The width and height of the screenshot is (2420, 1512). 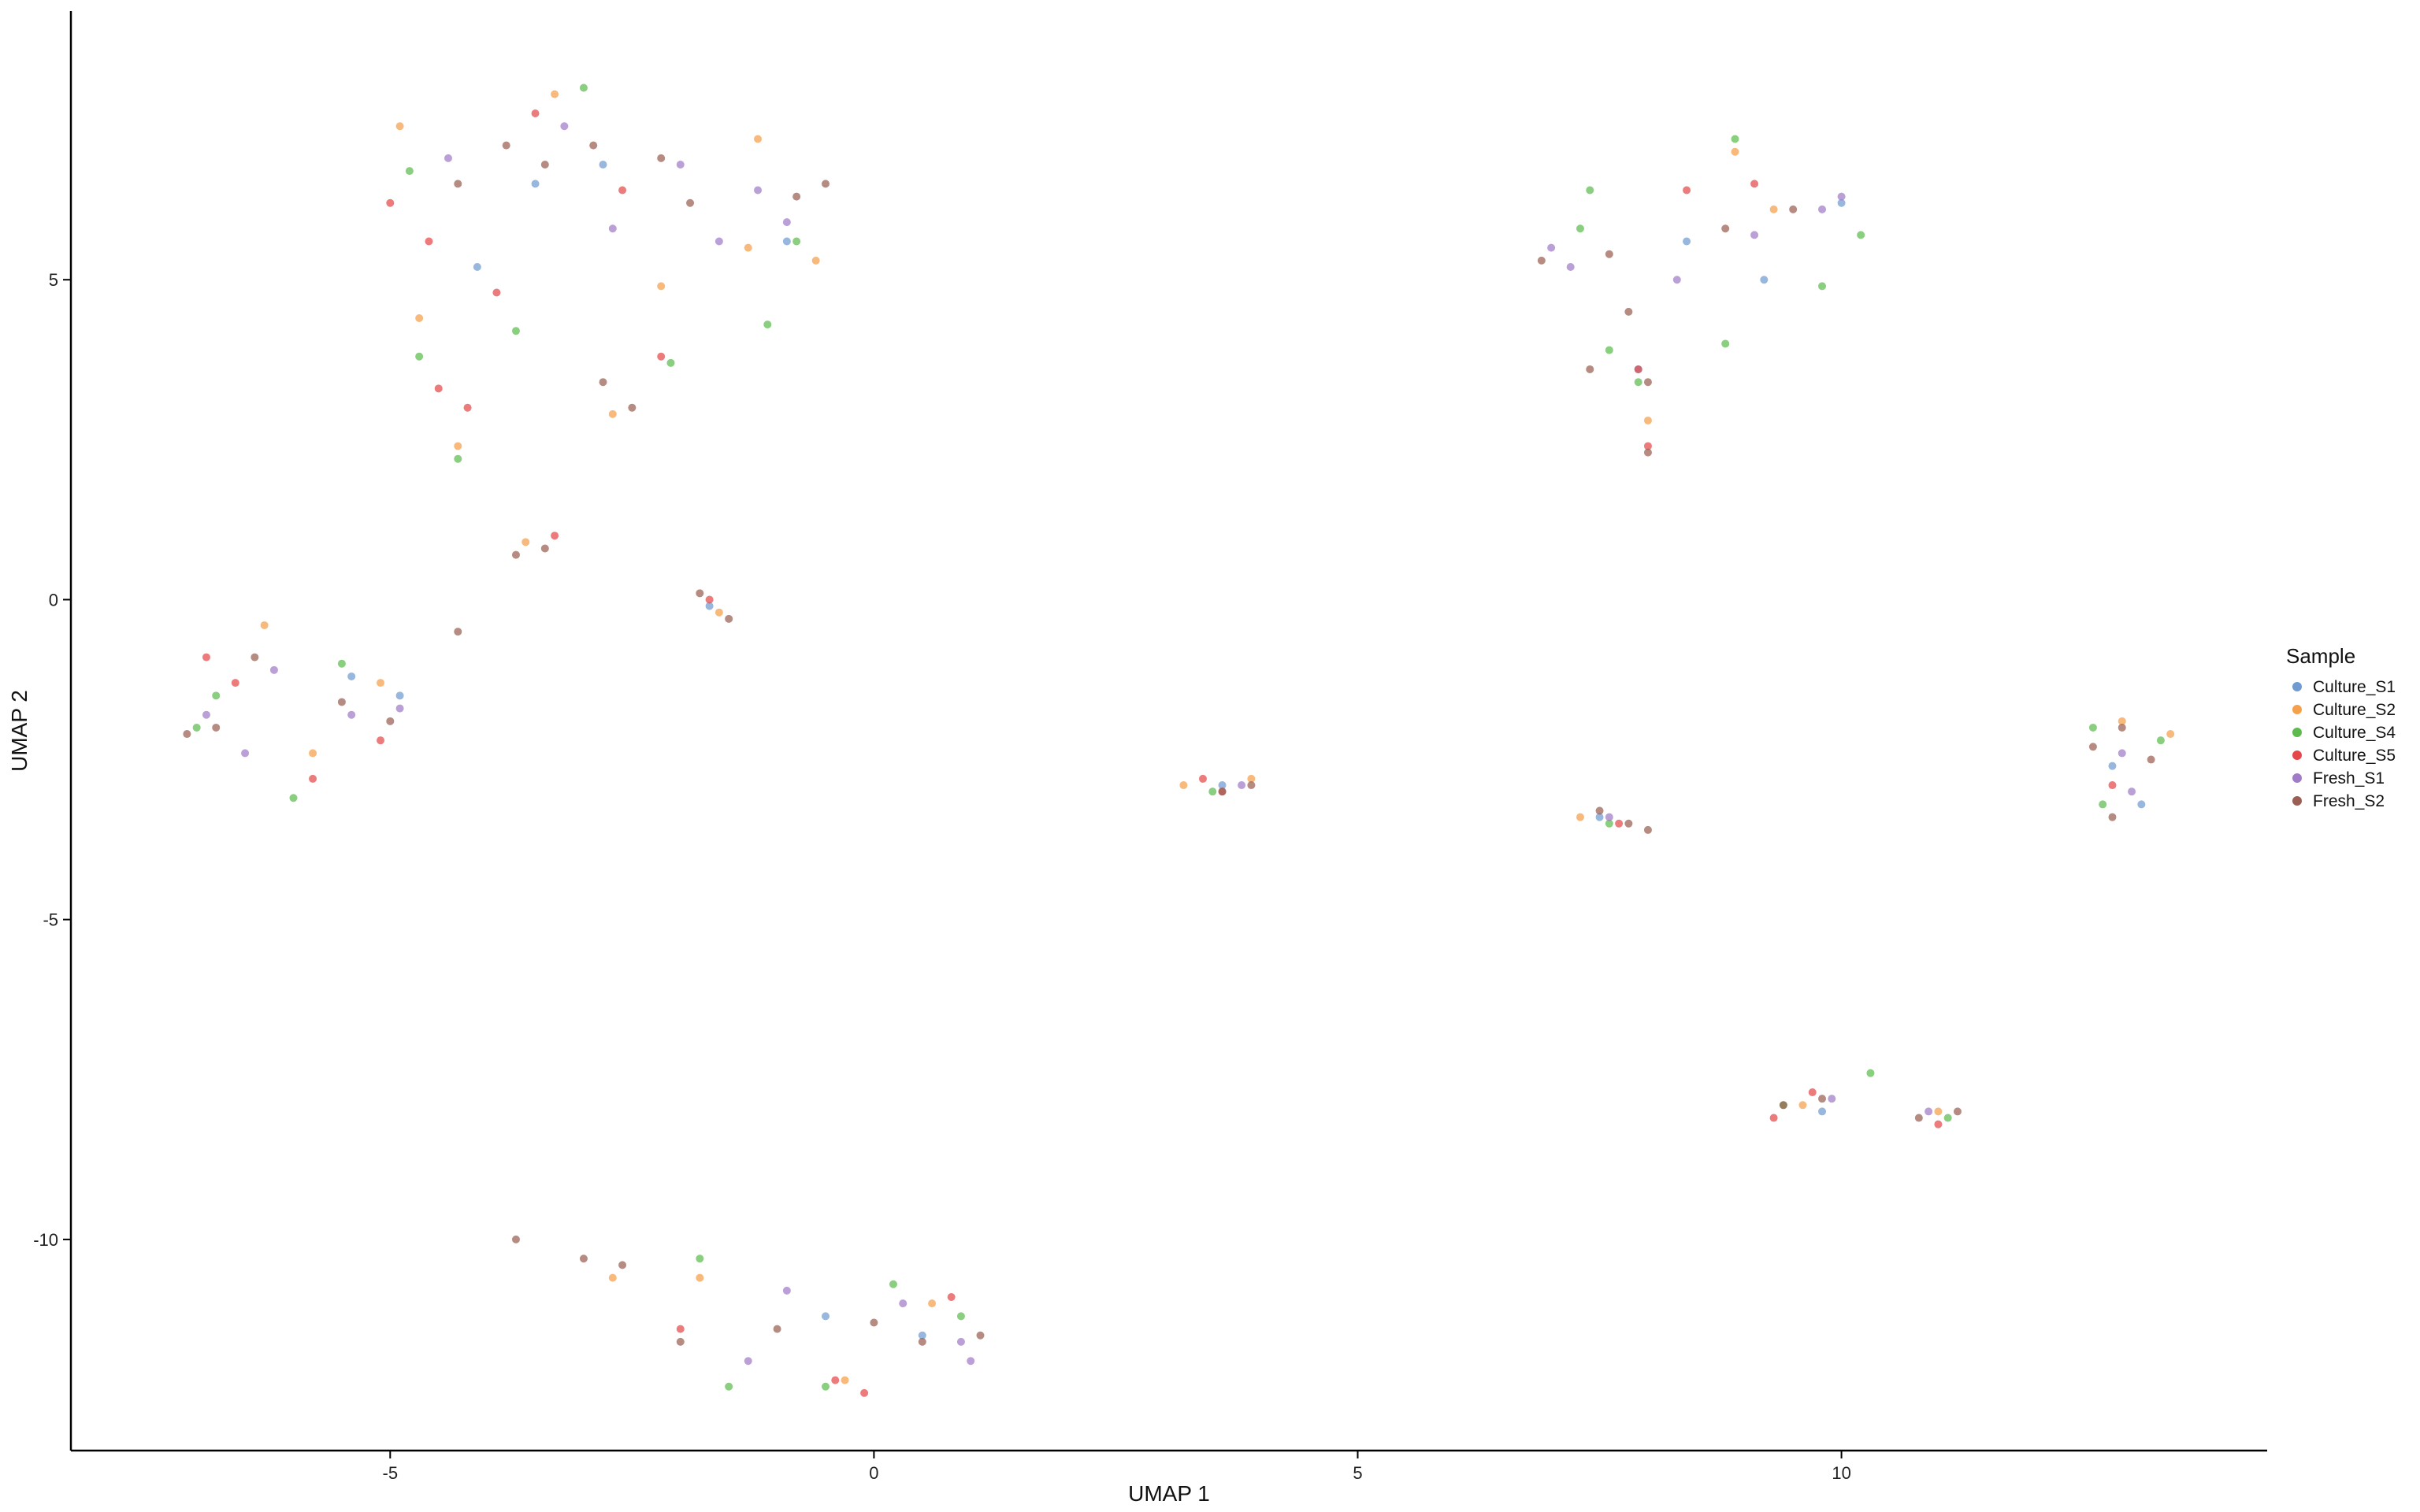 What do you see at coordinates (1841, 1473) in the screenshot?
I see `x-tick-label: 10` at bounding box center [1841, 1473].